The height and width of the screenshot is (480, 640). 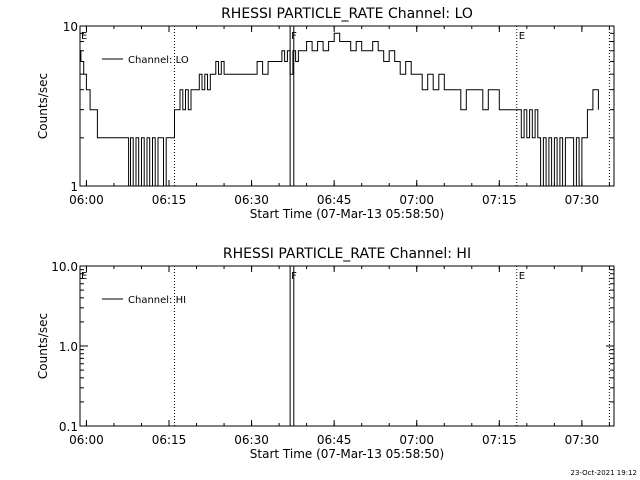 I want to click on hi-start-marker-label: E, so click(x=84, y=276).